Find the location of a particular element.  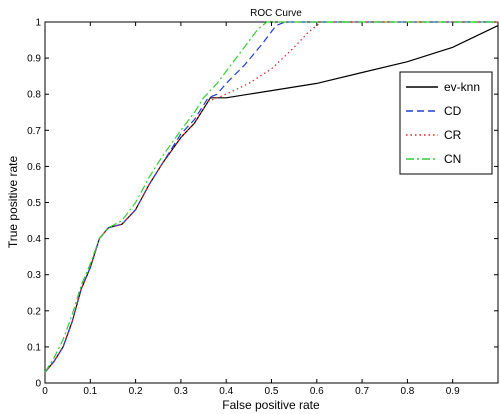

legend-label: CN is located at coordinates (452, 159).